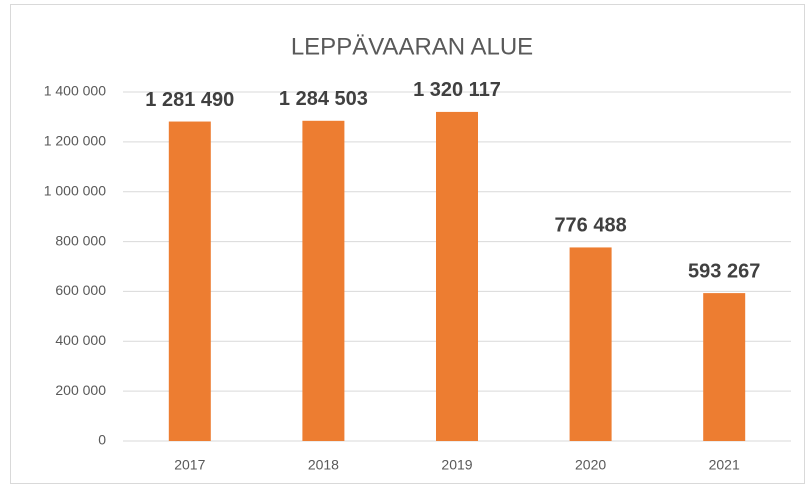  What do you see at coordinates (75, 141) in the screenshot?
I see `y-tick-label: 1 200 000` at bounding box center [75, 141].